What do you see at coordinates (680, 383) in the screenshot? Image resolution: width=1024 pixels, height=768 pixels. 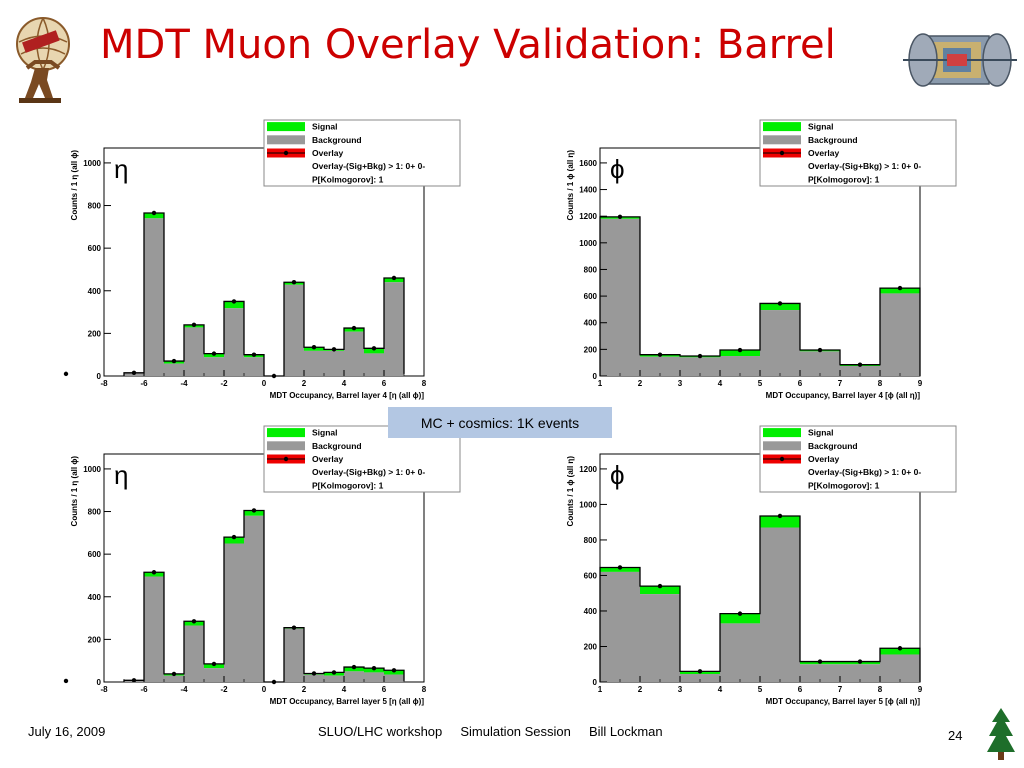 I see `x-tick-label: 3` at bounding box center [680, 383].